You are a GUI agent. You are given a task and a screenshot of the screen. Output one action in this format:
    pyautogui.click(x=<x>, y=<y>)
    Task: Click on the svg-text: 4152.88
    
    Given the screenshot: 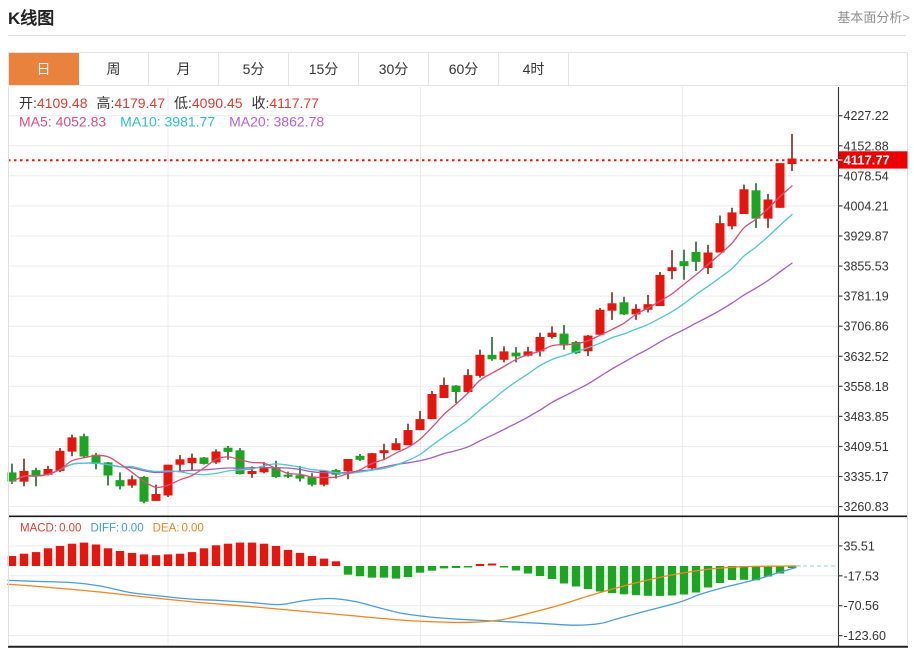 What is the action you would take?
    pyautogui.click(x=866, y=146)
    